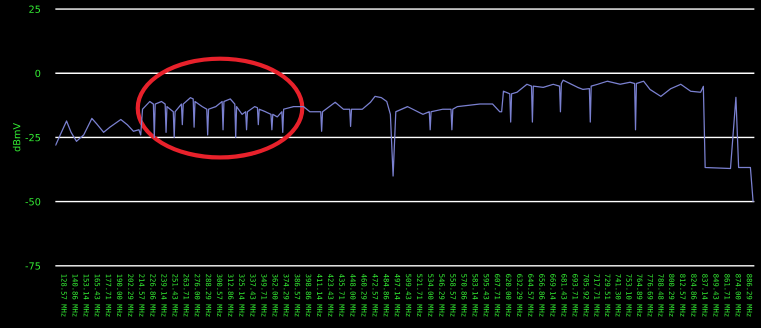  What do you see at coordinates (33, 202) in the screenshot?
I see `y-tick-label: -50` at bounding box center [33, 202].